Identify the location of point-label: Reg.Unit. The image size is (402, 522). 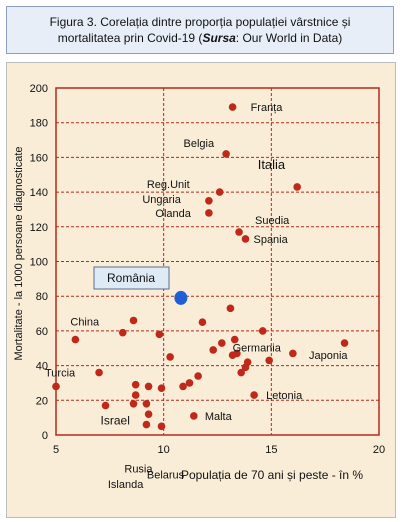
(168, 185).